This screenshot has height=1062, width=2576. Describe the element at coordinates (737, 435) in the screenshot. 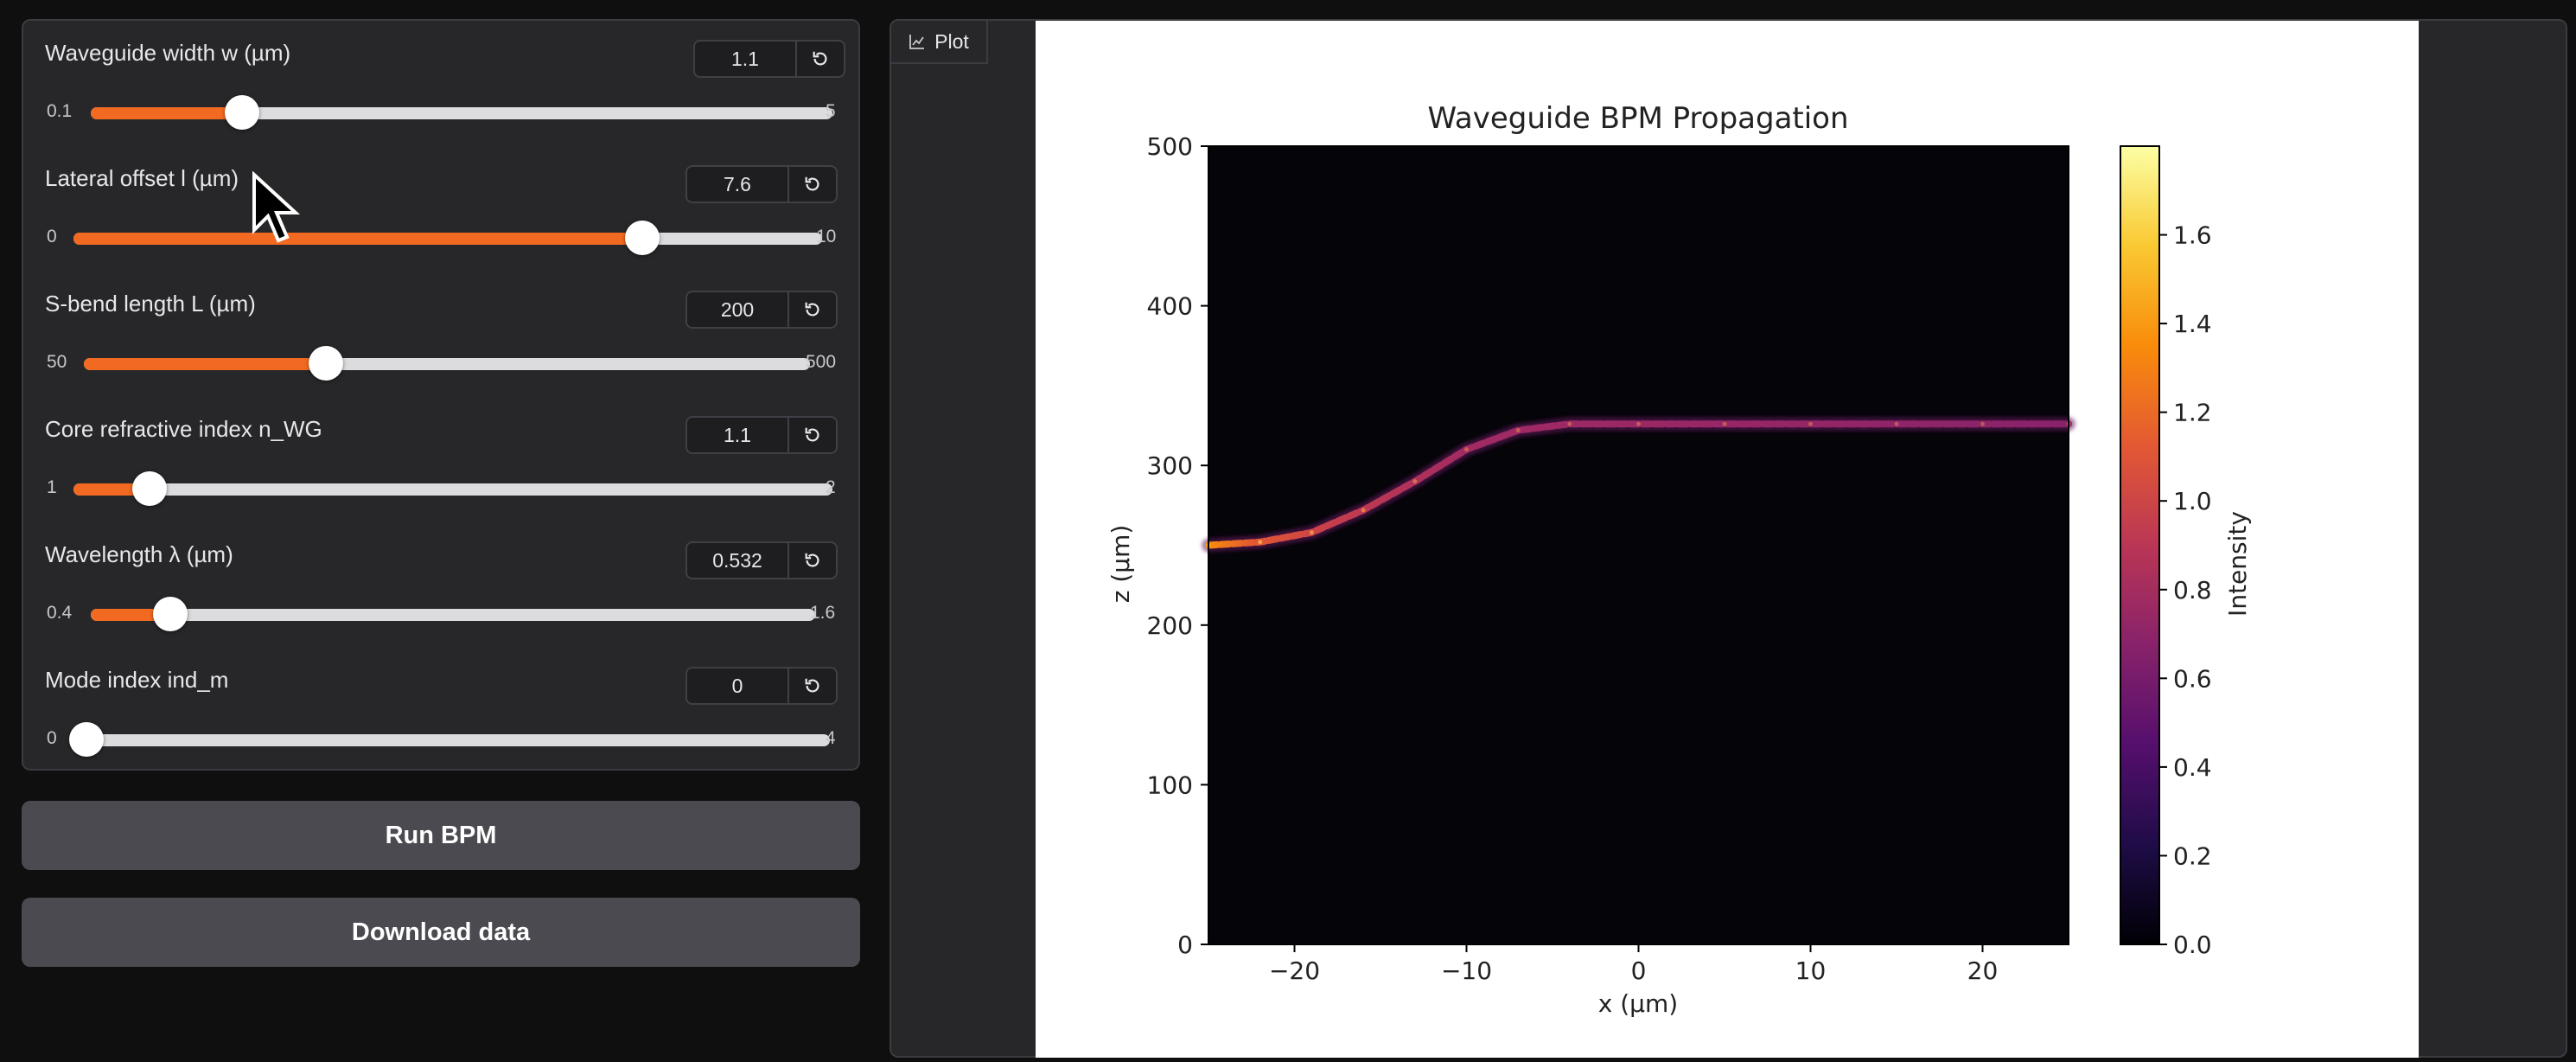

I see `core-index-input` at that location.